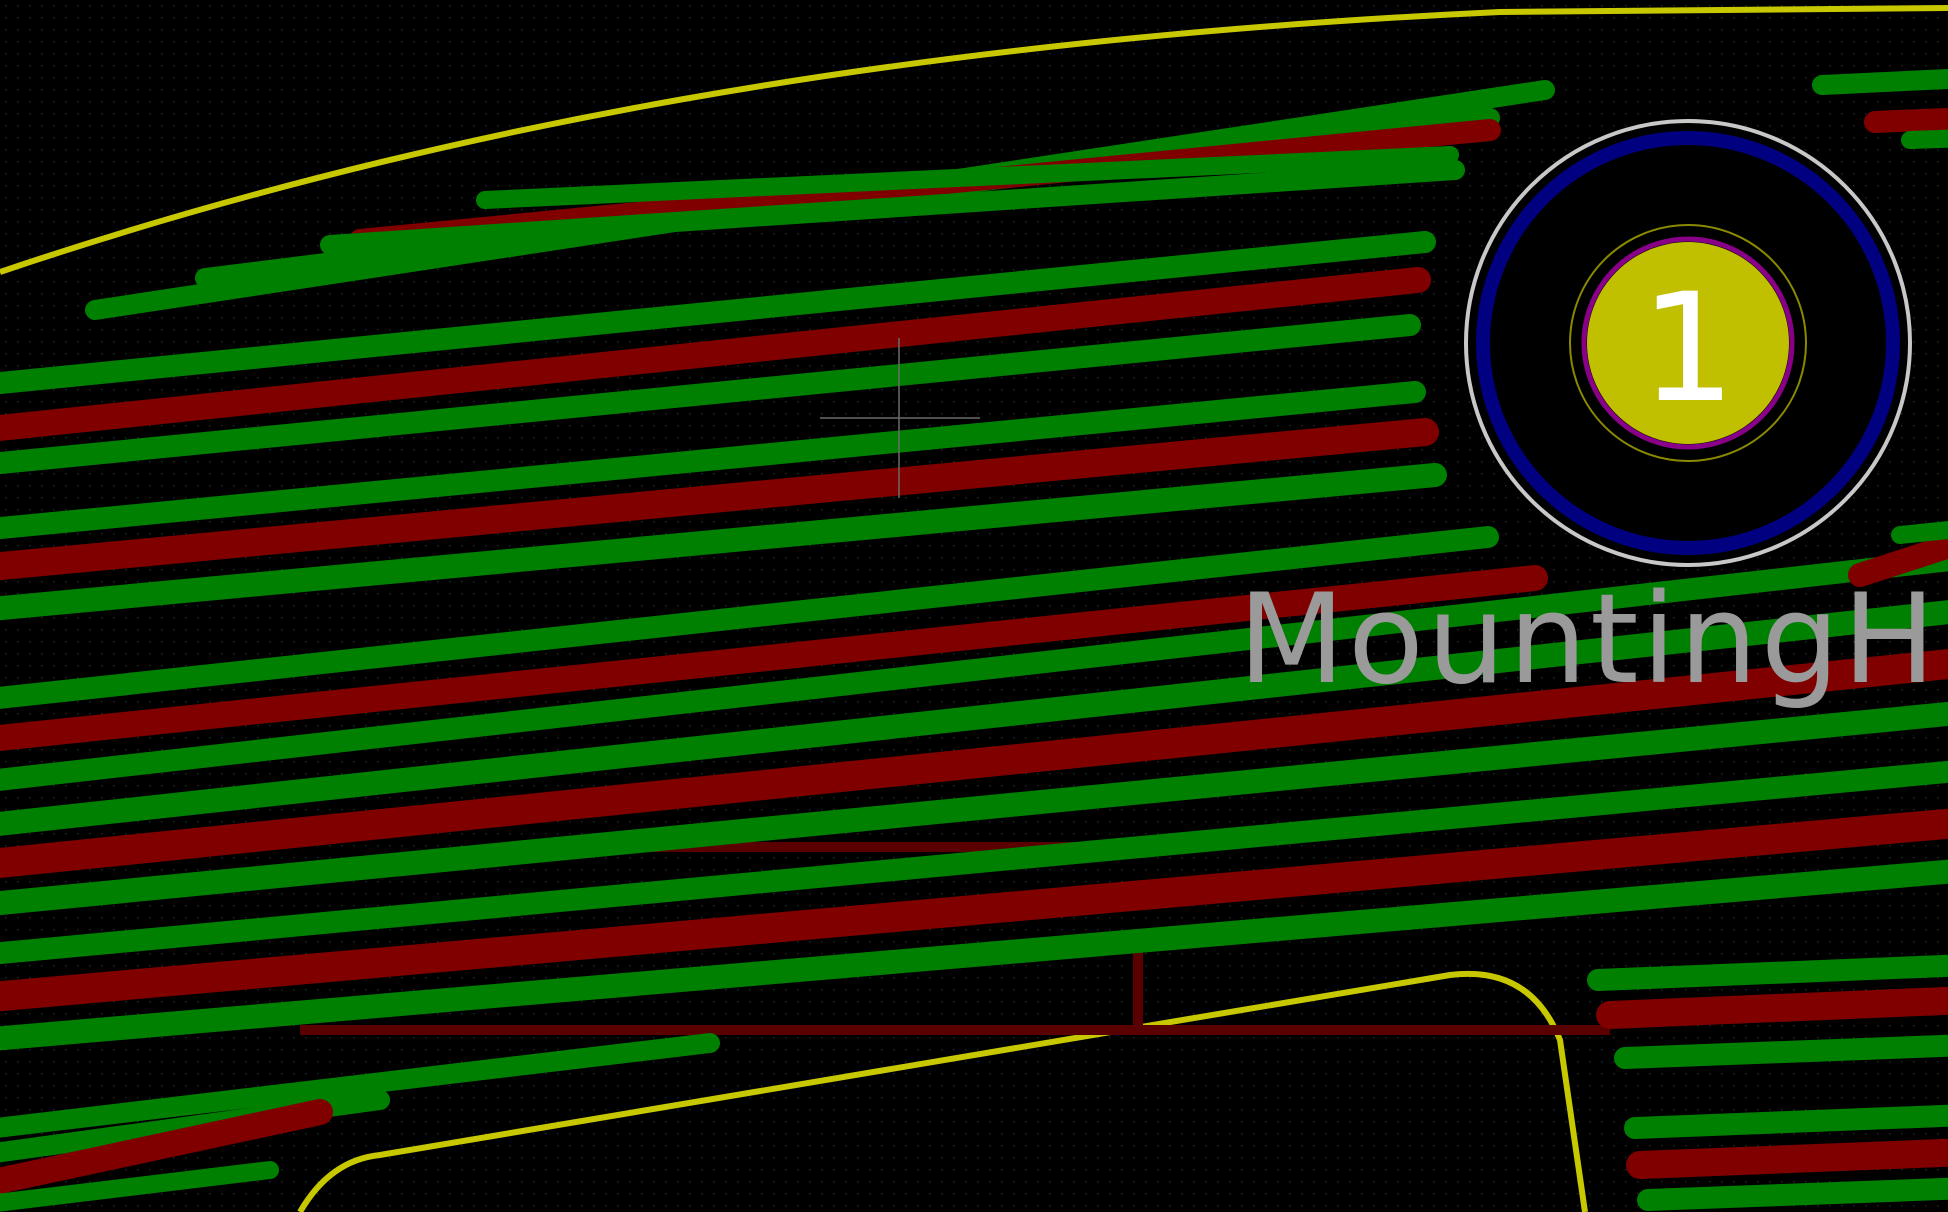 The width and height of the screenshot is (1948, 1212). What do you see at coordinates (900, 418) in the screenshot?
I see `crosshair-icon` at bounding box center [900, 418].